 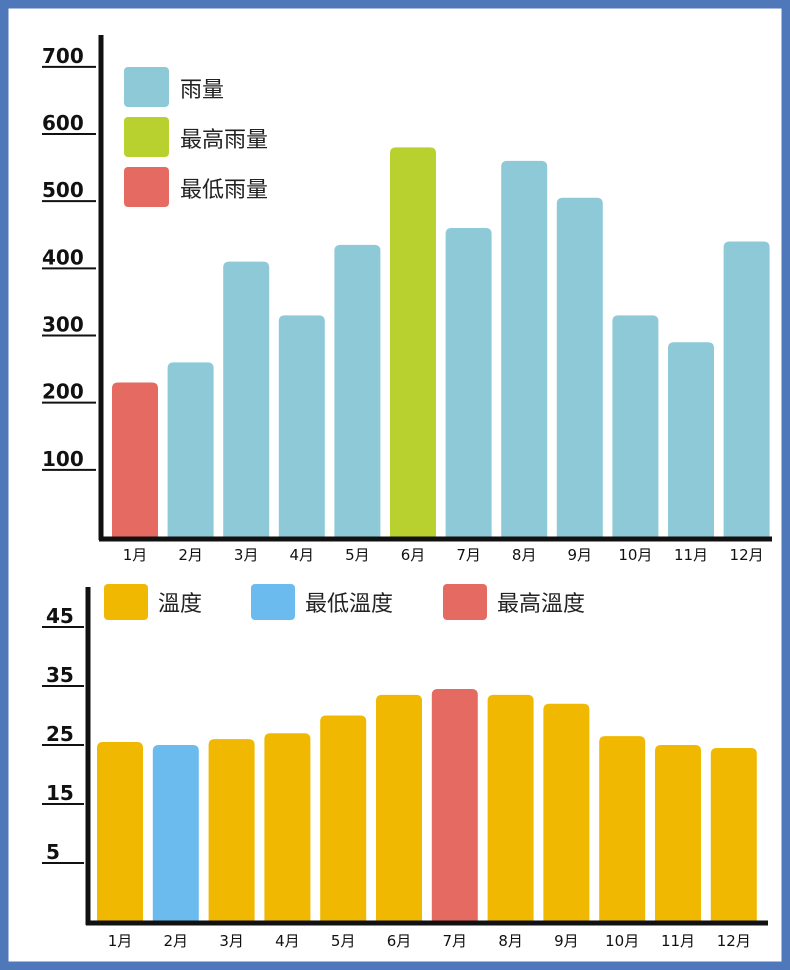 What do you see at coordinates (510, 941) in the screenshot?
I see `temperature-x-tick-label: 8月` at bounding box center [510, 941].